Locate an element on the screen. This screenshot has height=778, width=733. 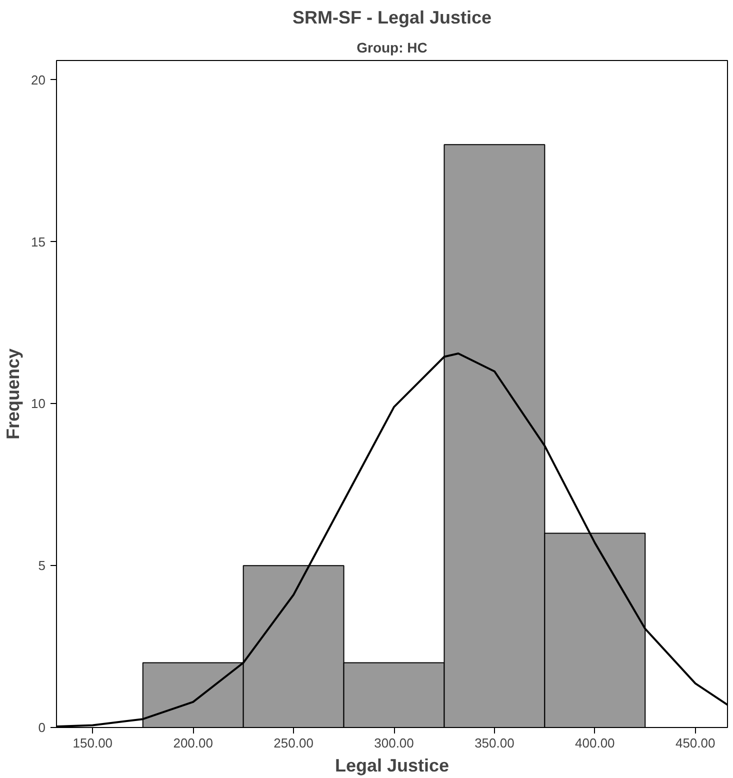
x-tick-label: 200.00 is located at coordinates (193, 743).